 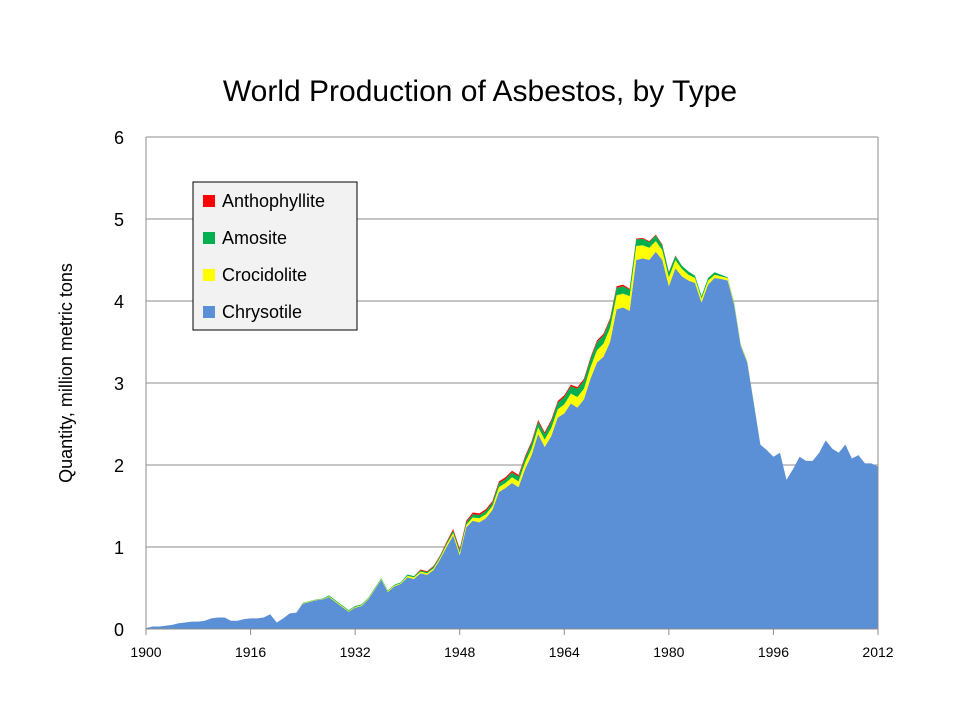 What do you see at coordinates (119, 548) in the screenshot?
I see `y-tick-label: 1` at bounding box center [119, 548].